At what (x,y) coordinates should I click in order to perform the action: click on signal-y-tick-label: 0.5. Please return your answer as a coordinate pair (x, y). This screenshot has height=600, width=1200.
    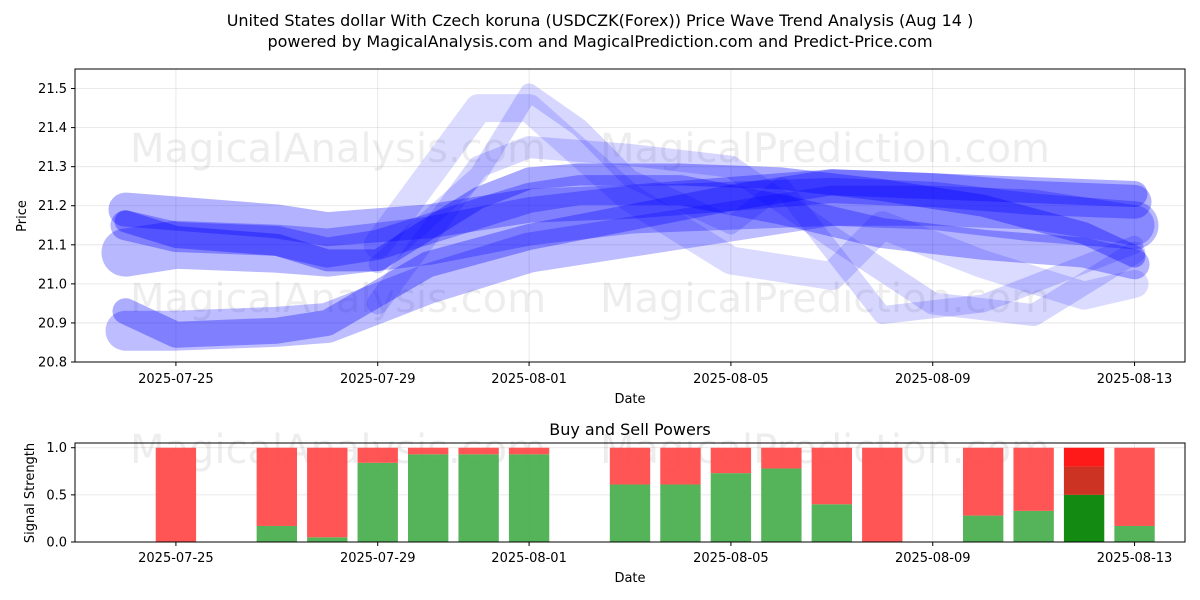
    Looking at the image, I should click on (56, 495).